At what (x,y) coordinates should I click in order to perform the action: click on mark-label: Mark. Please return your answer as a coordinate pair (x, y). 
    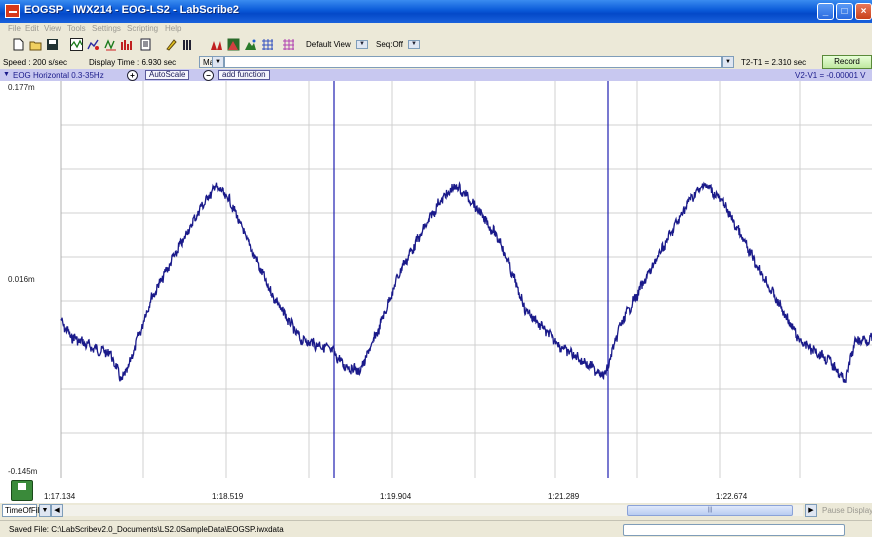
    Looking at the image, I should click on (212, 62).